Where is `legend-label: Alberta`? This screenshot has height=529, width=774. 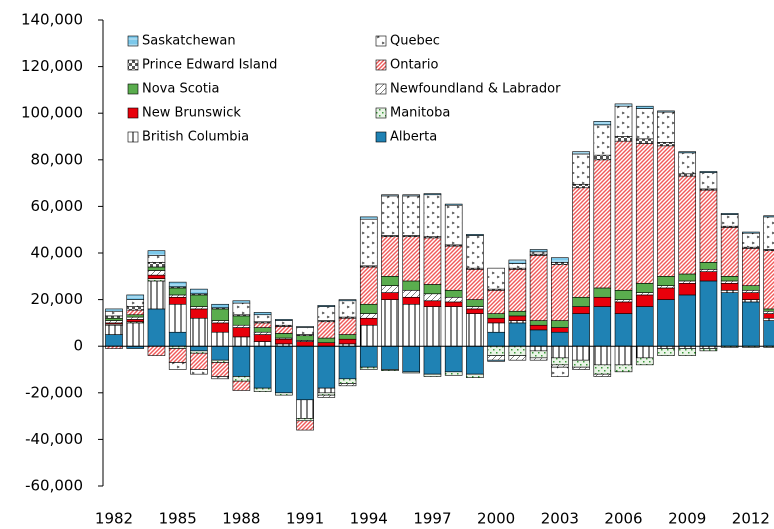
legend-label: Alberta is located at coordinates (413, 137).